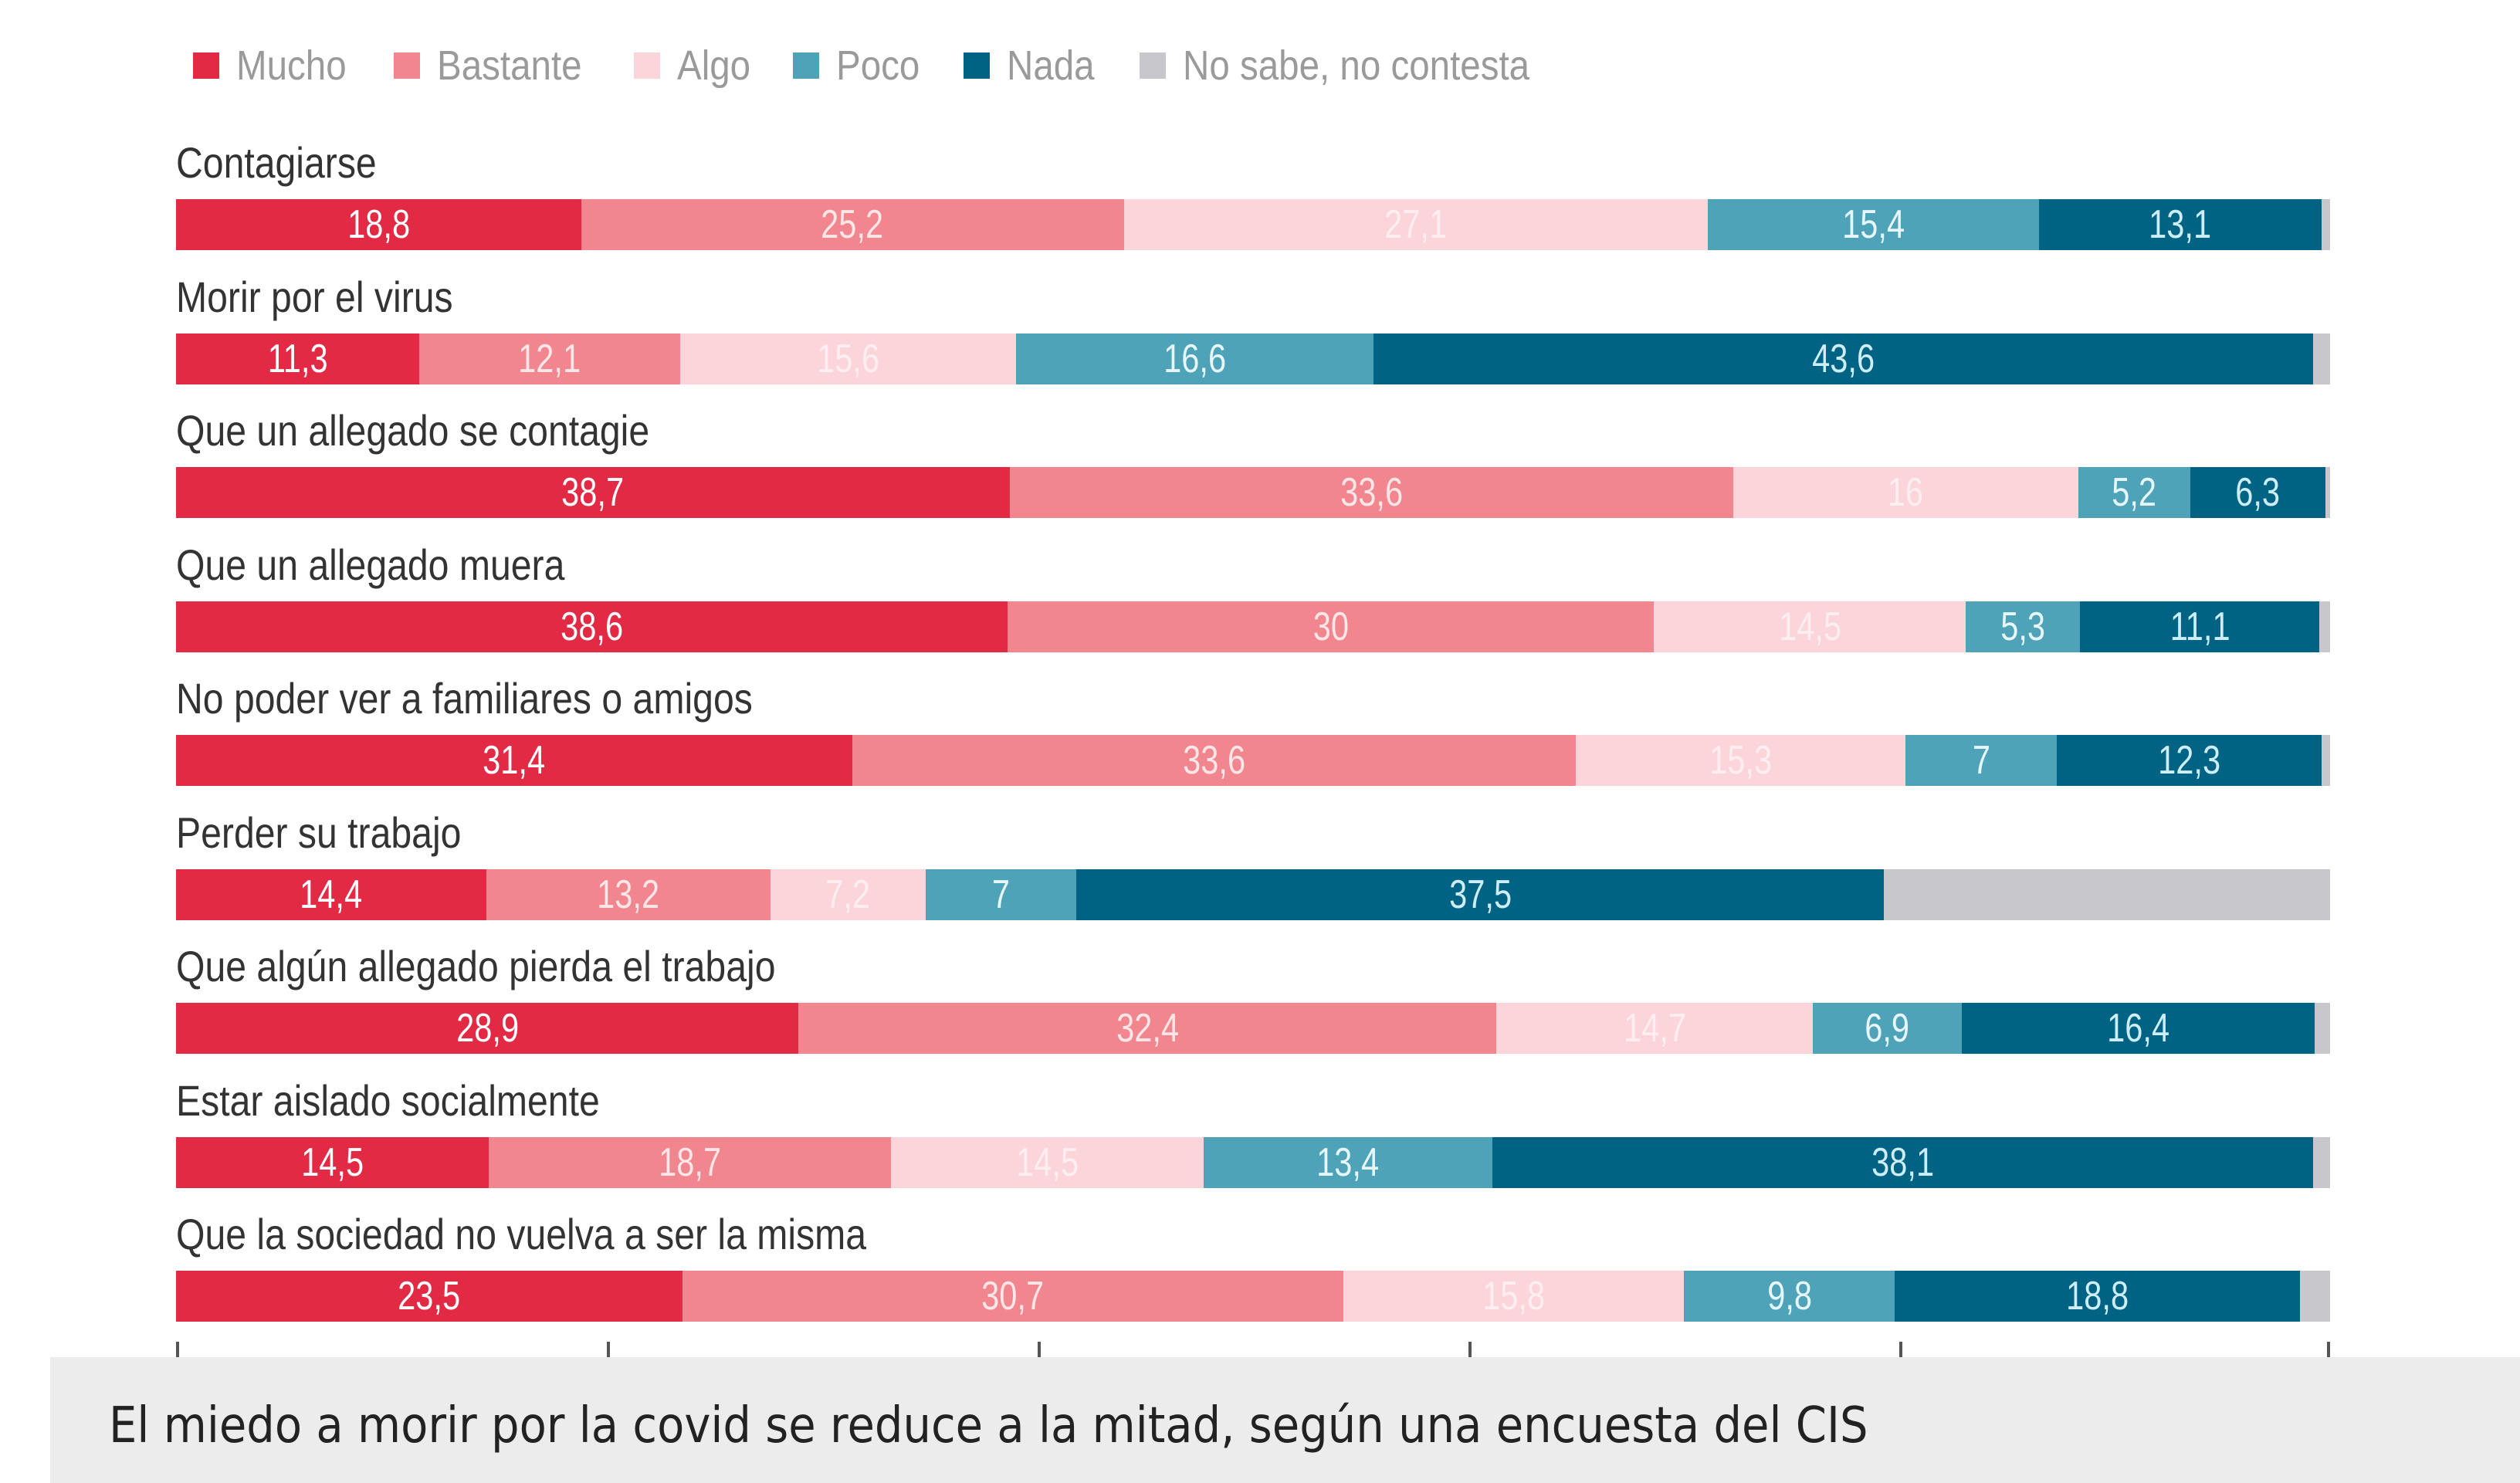 Image resolution: width=2520 pixels, height=1483 pixels. I want to click on data-label: 13,2, so click(629, 894).